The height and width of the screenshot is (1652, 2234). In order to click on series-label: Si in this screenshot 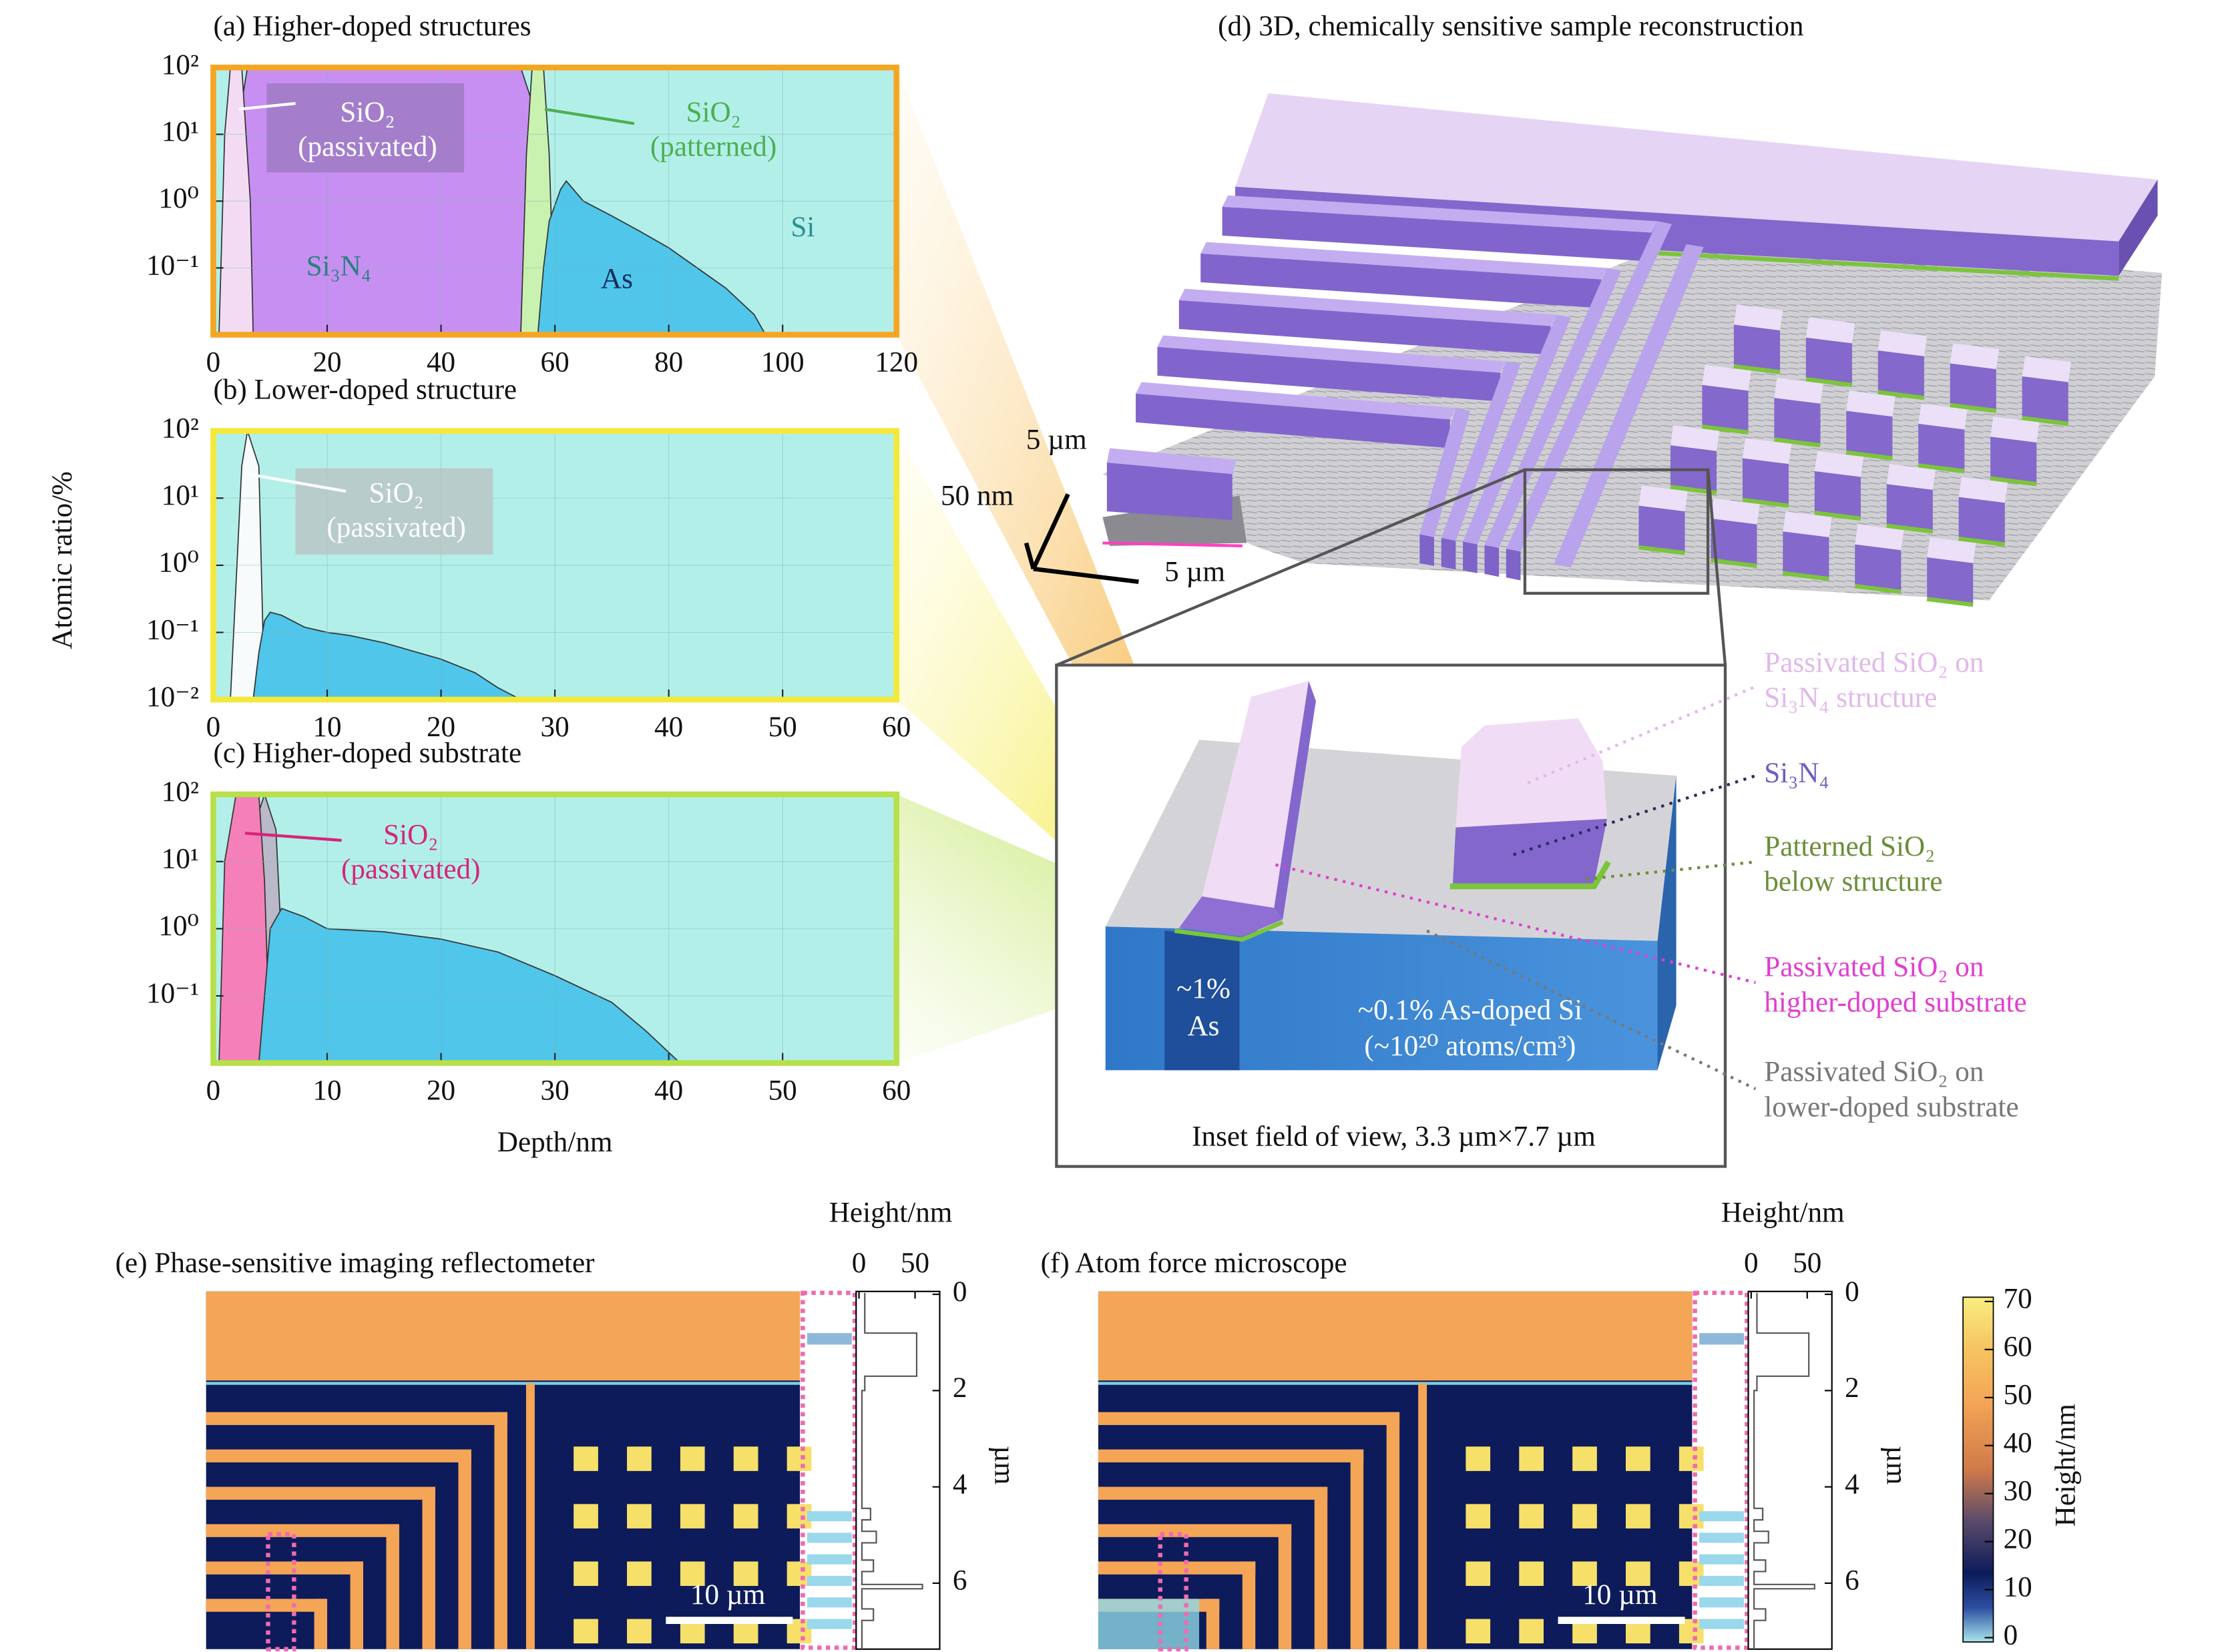, I will do `click(803, 227)`.